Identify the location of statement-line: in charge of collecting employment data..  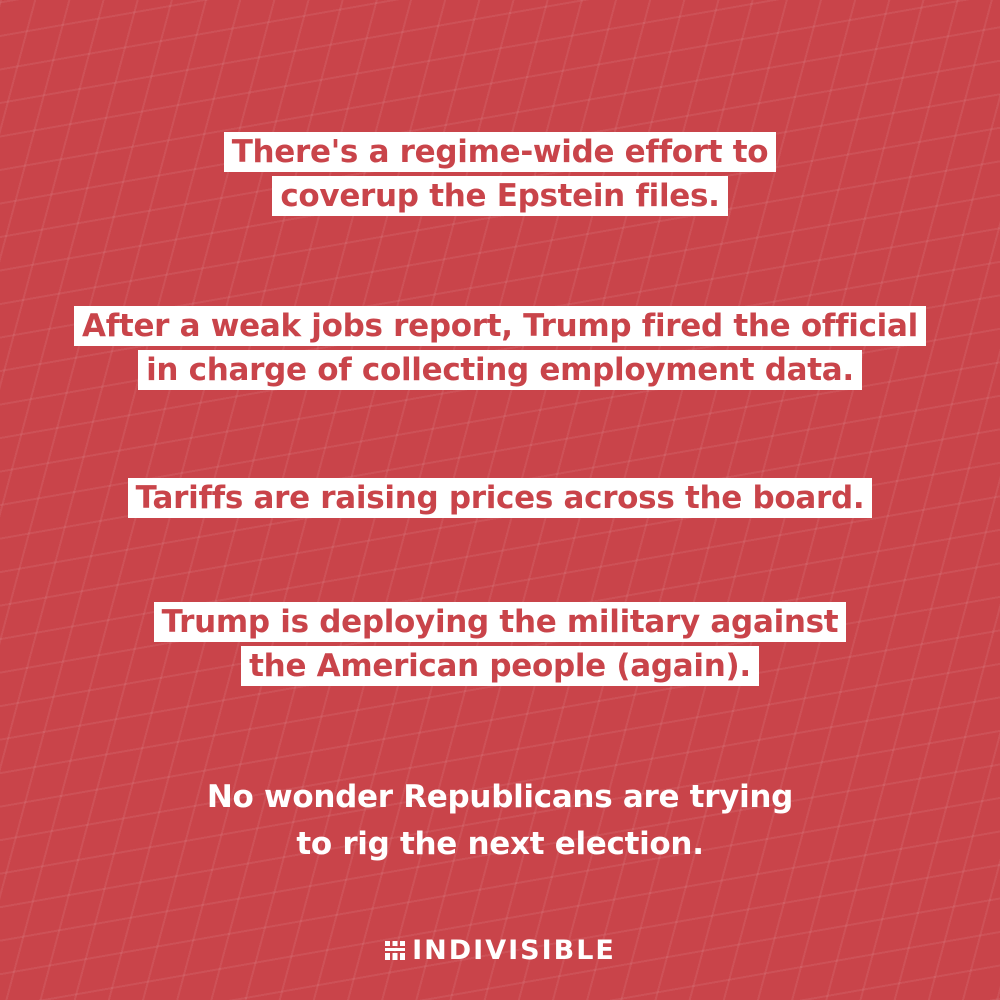
(500, 370).